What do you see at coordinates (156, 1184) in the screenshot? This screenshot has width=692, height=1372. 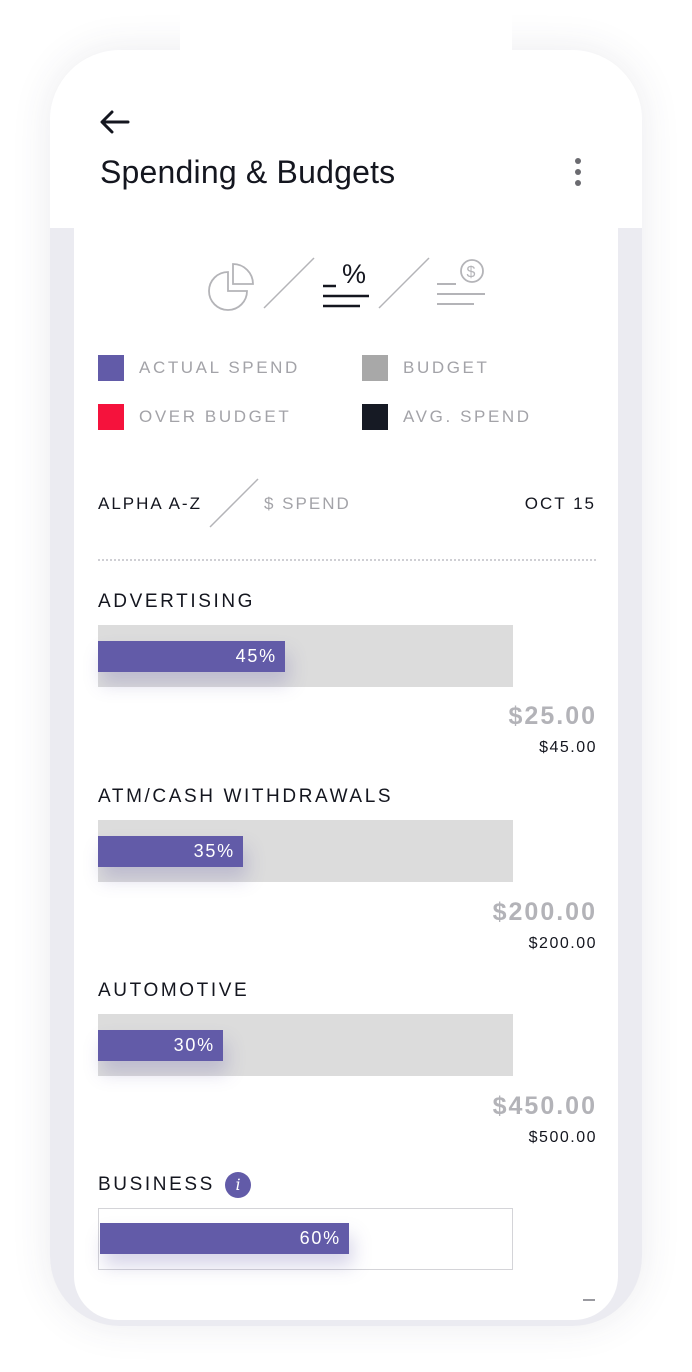 I see `category-name: BUSINESS` at bounding box center [156, 1184].